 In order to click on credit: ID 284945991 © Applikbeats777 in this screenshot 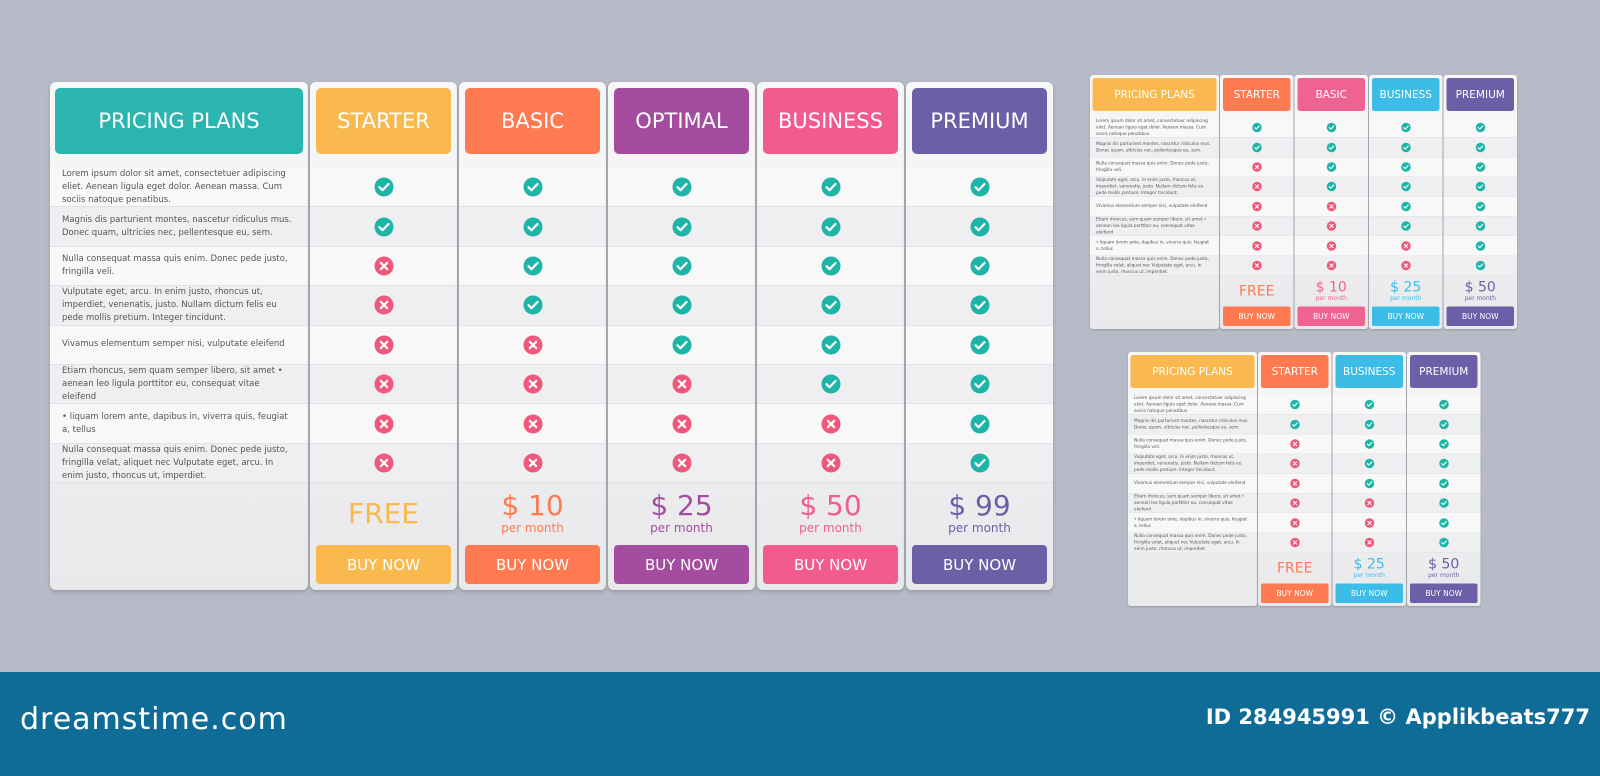, I will do `click(1397, 717)`.